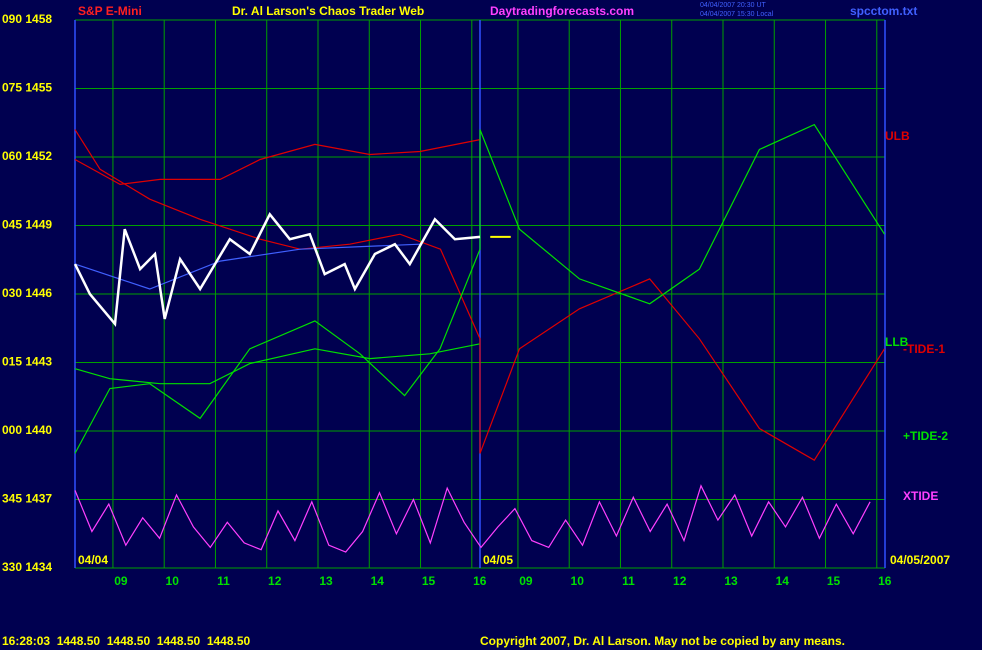 This screenshot has height=650, width=982. I want to click on chart-title: Dr. Al Larson's Chaos Trader Web, so click(328, 11).